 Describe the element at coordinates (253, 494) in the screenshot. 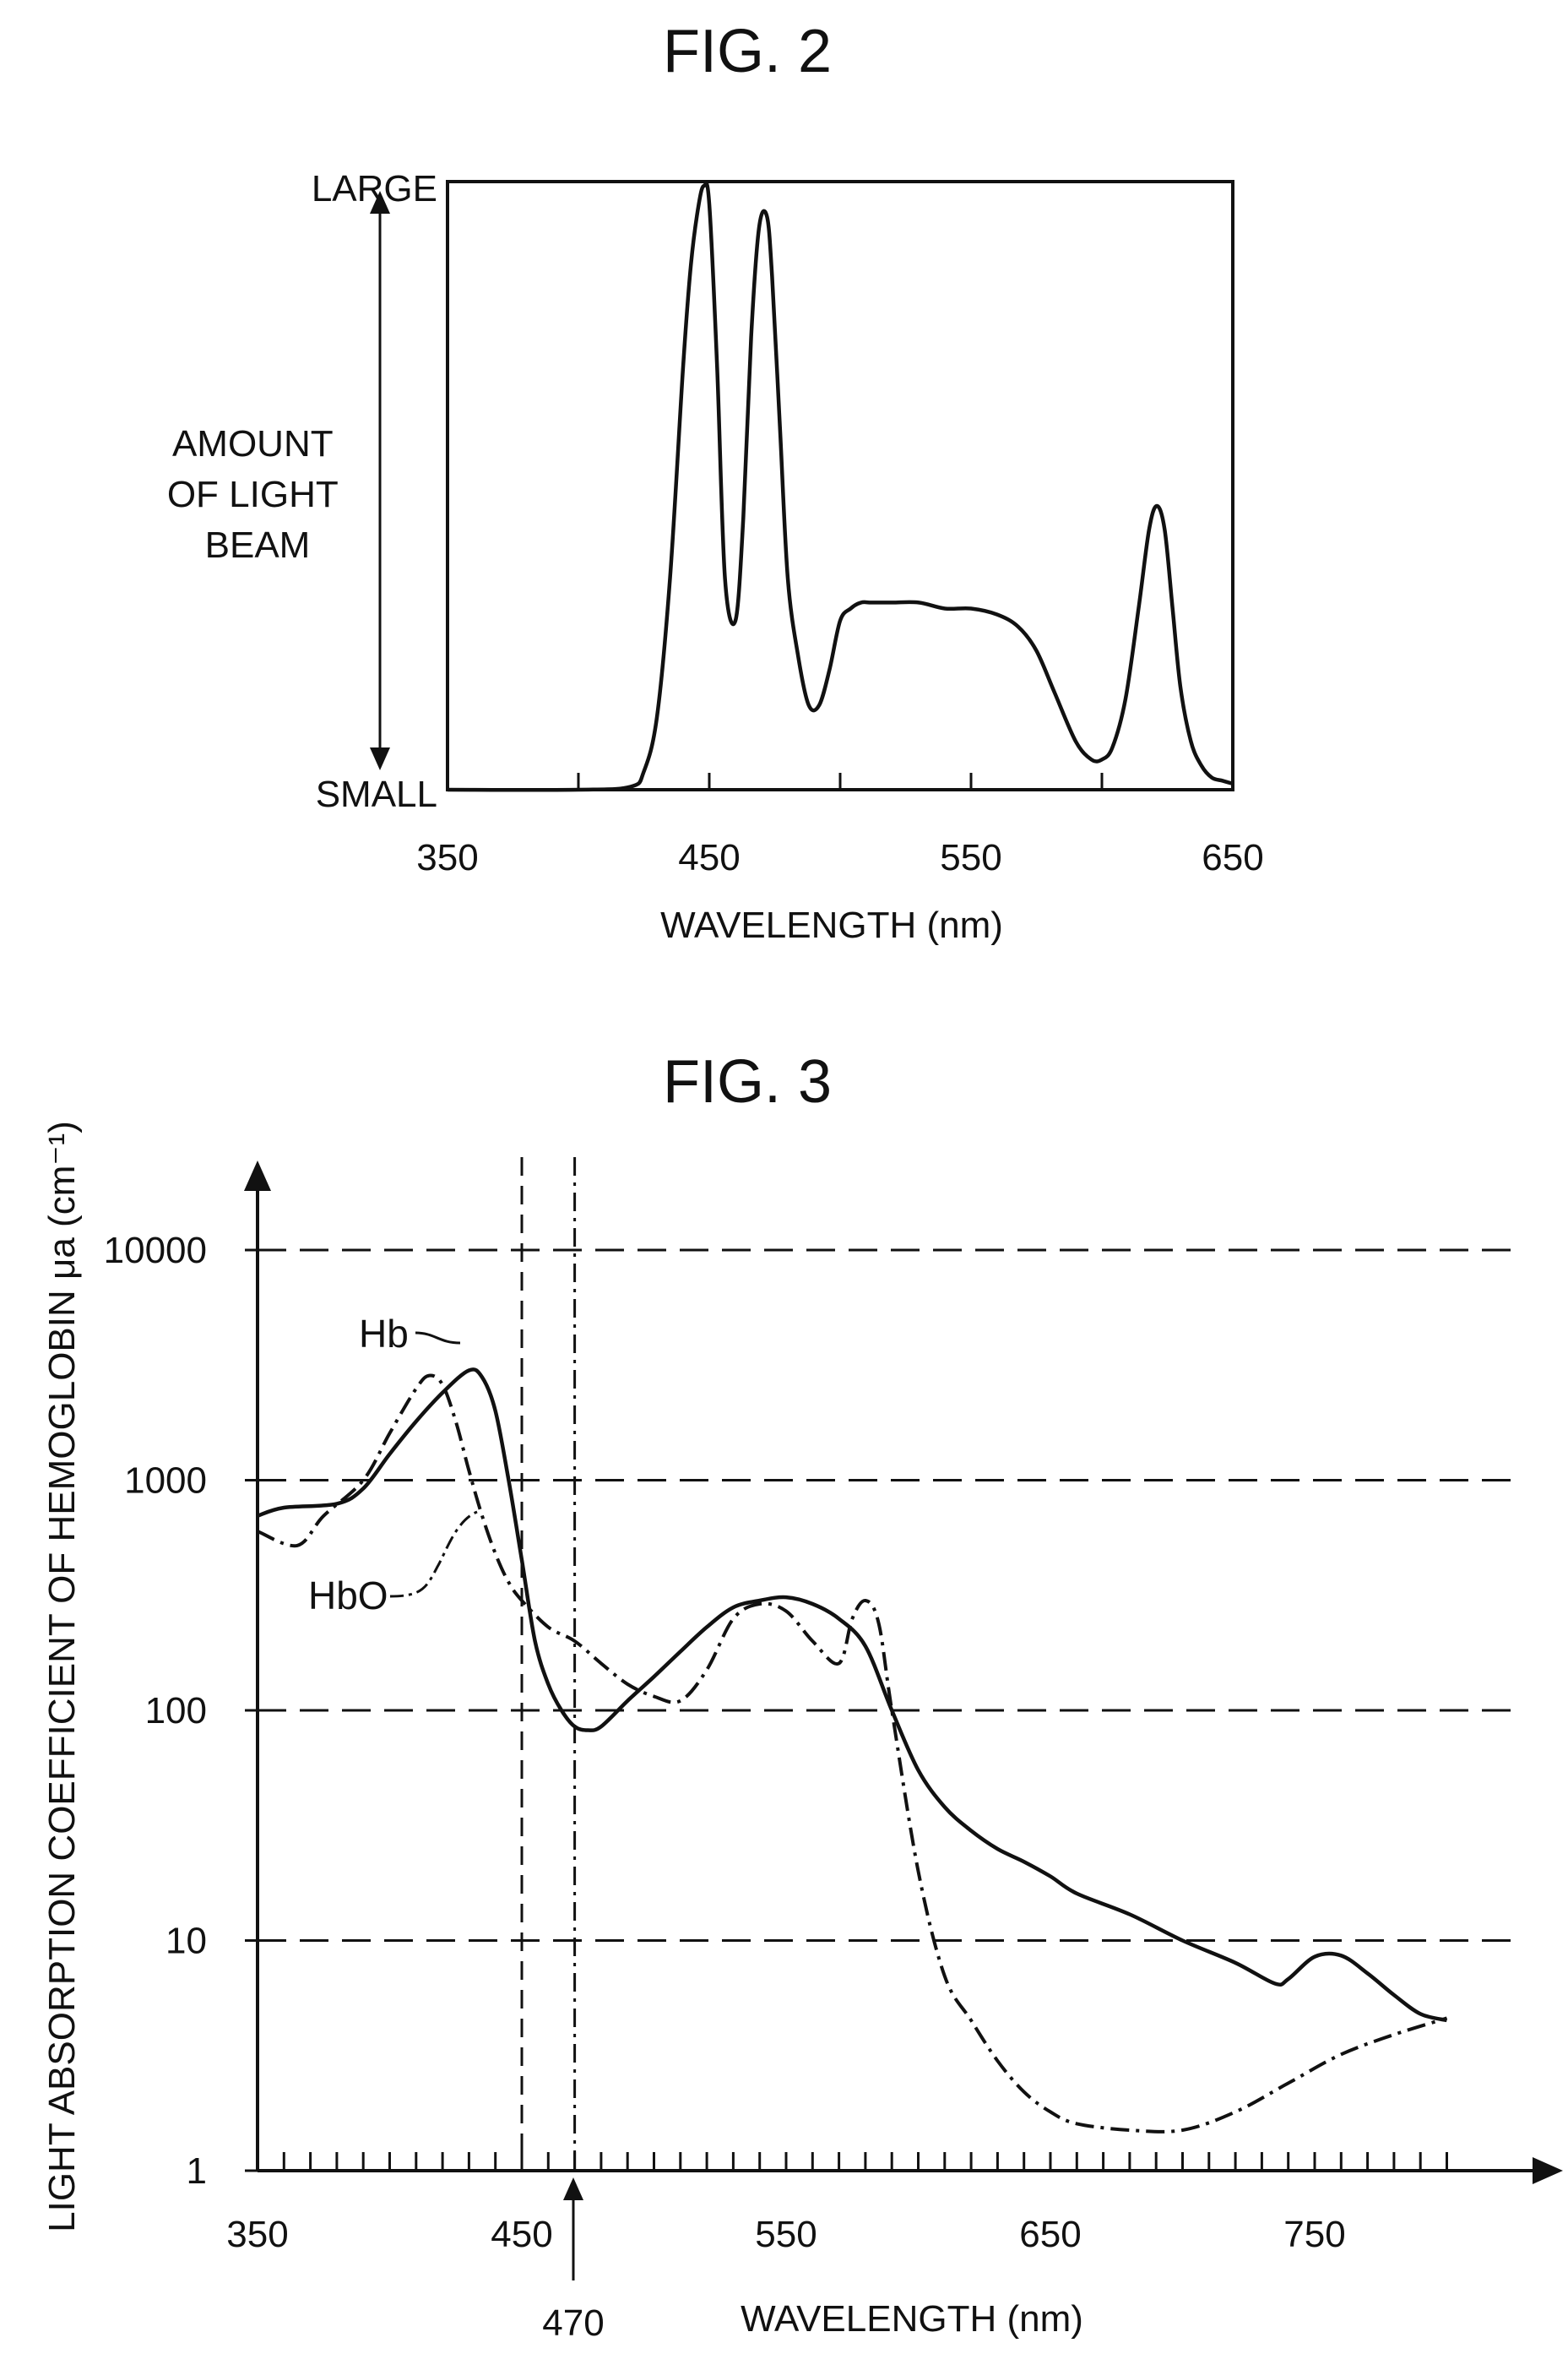

I see `fig2-ylabel-line-2: OF LIGHT` at that location.